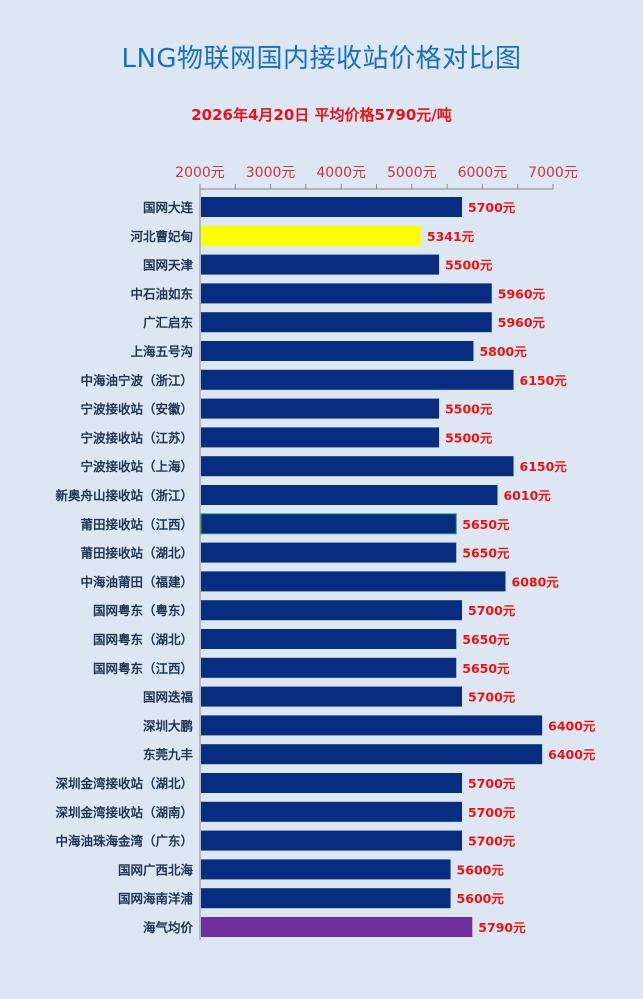 The height and width of the screenshot is (999, 643). I want to click on data-label: 5790元, so click(502, 927).